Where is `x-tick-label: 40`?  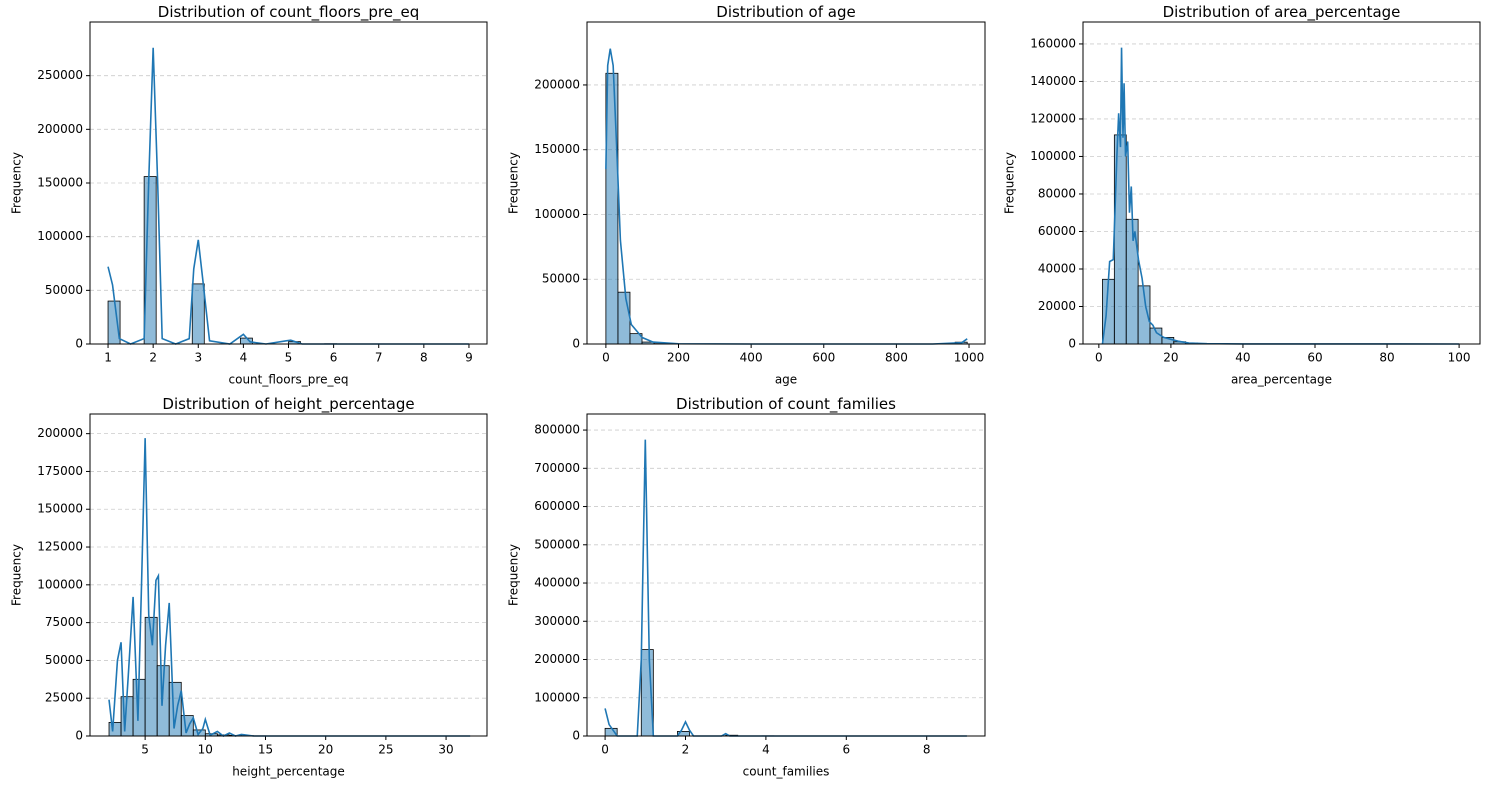 x-tick-label: 40 is located at coordinates (1242, 358).